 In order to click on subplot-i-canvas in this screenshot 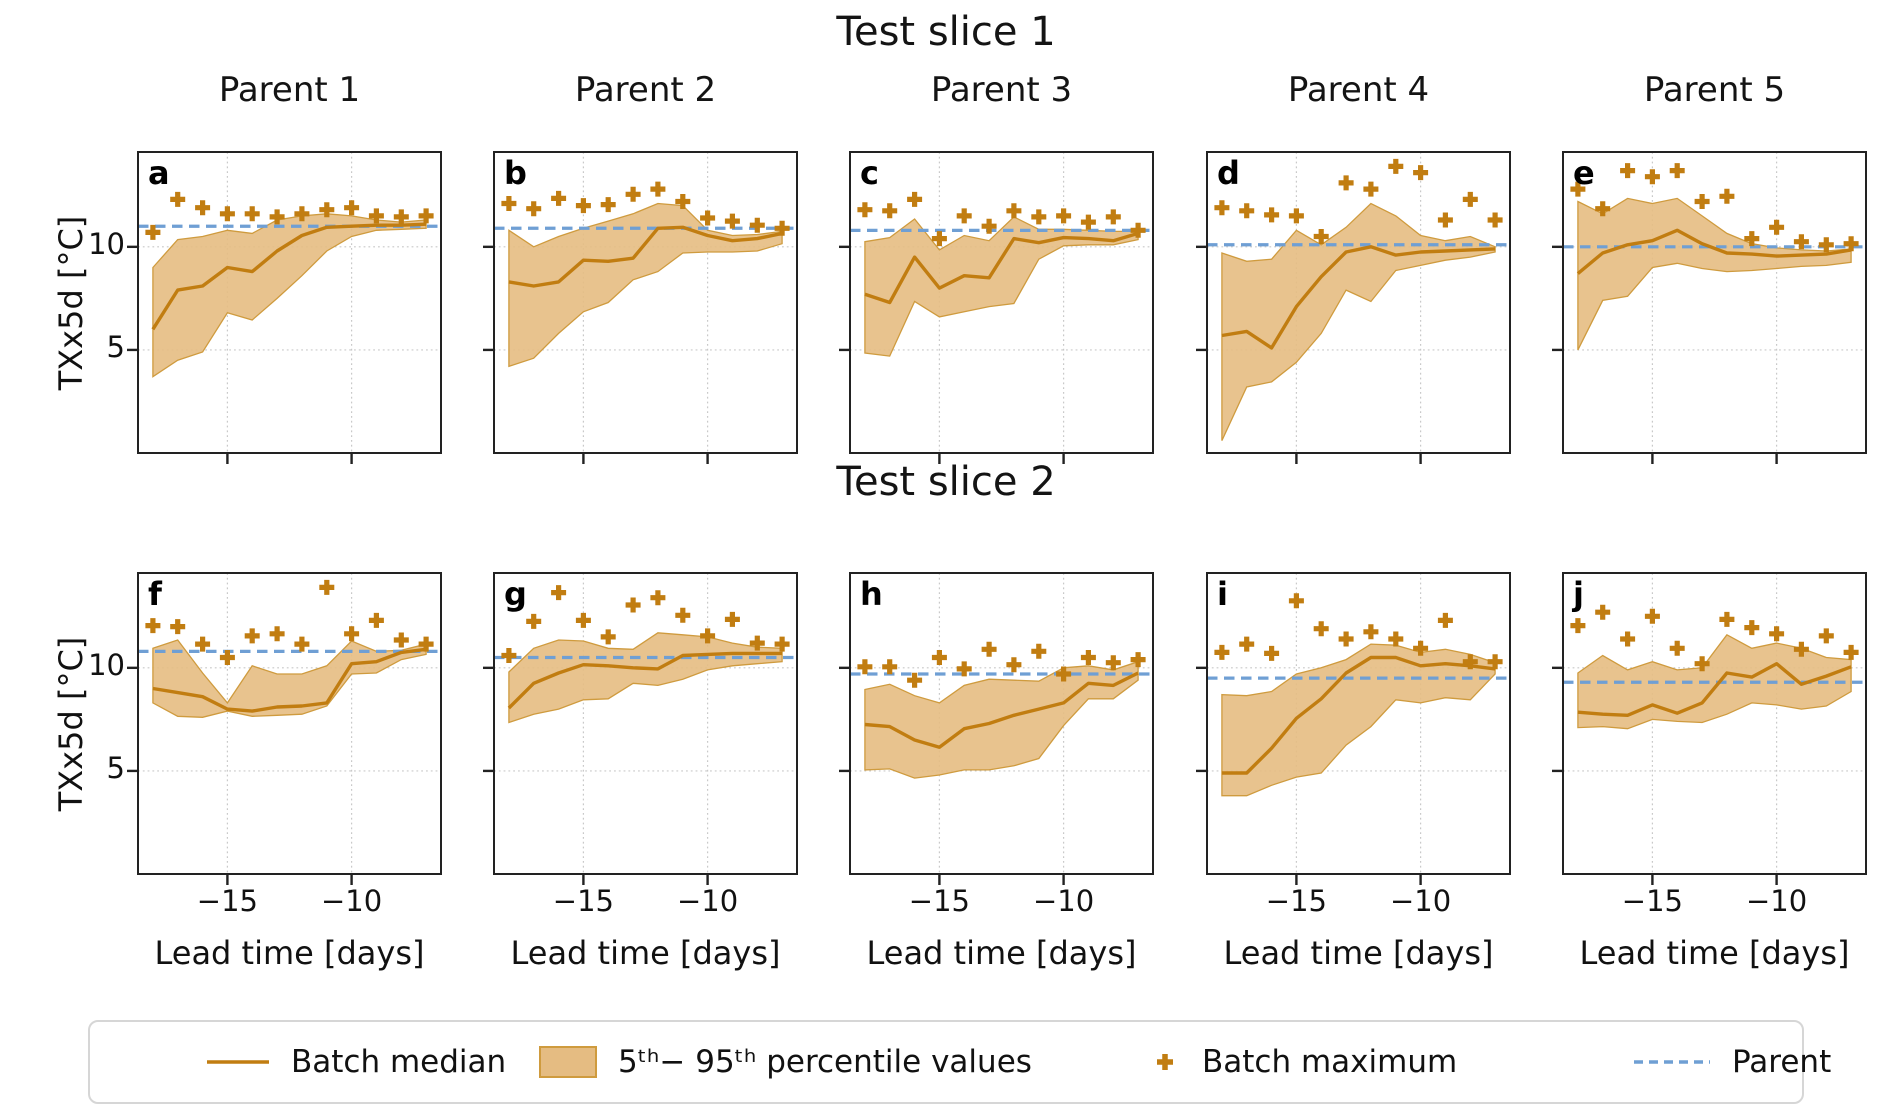, I will do `click(1353, 728)`.